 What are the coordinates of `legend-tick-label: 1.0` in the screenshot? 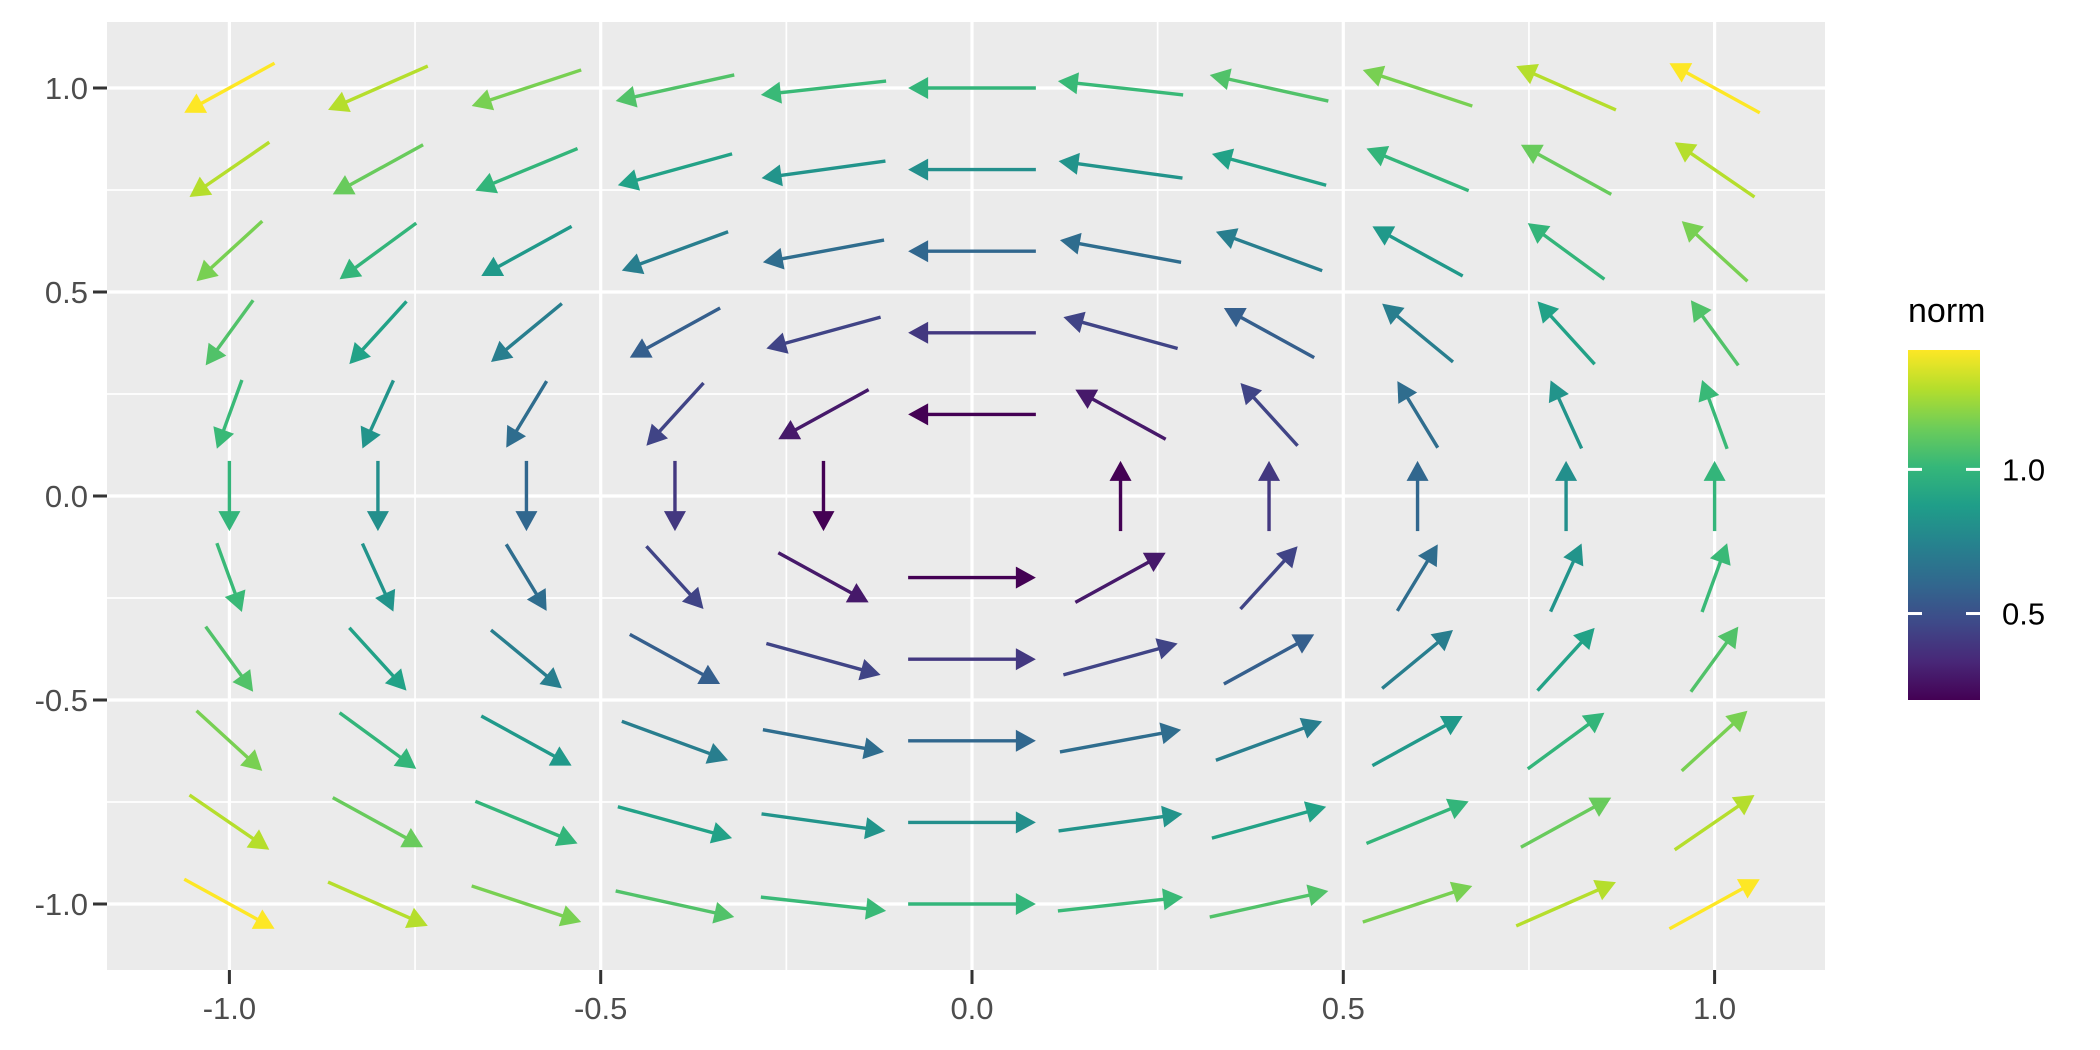 It's located at (2023, 469).